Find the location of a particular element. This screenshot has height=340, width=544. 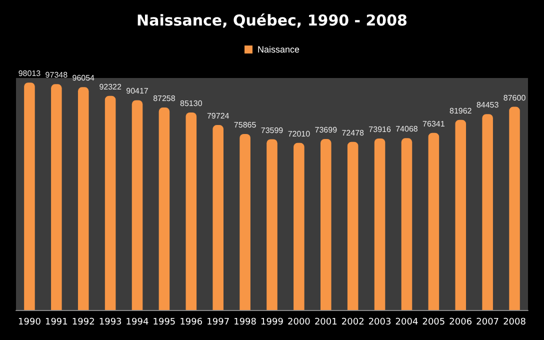

data-label: 85130 is located at coordinates (191, 103).